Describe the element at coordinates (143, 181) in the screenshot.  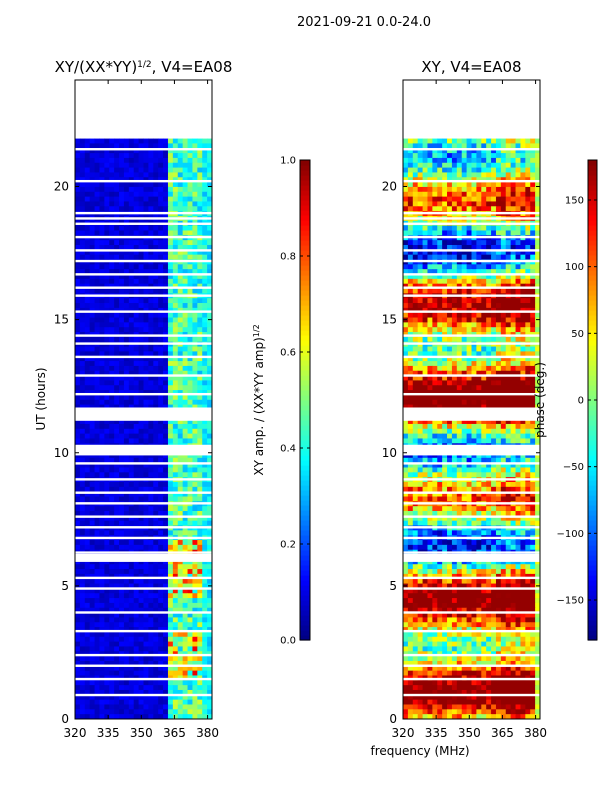
I see `flagged-gap` at that location.